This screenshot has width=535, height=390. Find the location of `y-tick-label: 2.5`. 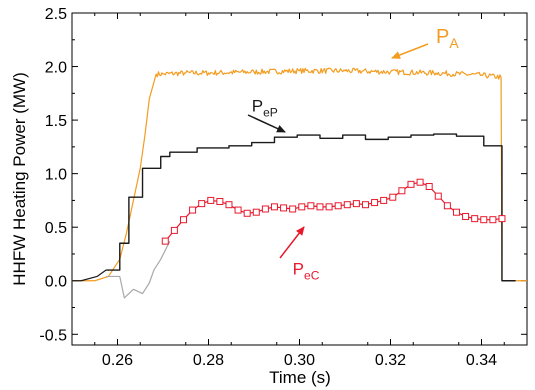

y-tick-label: 2.5 is located at coordinates (56, 14).